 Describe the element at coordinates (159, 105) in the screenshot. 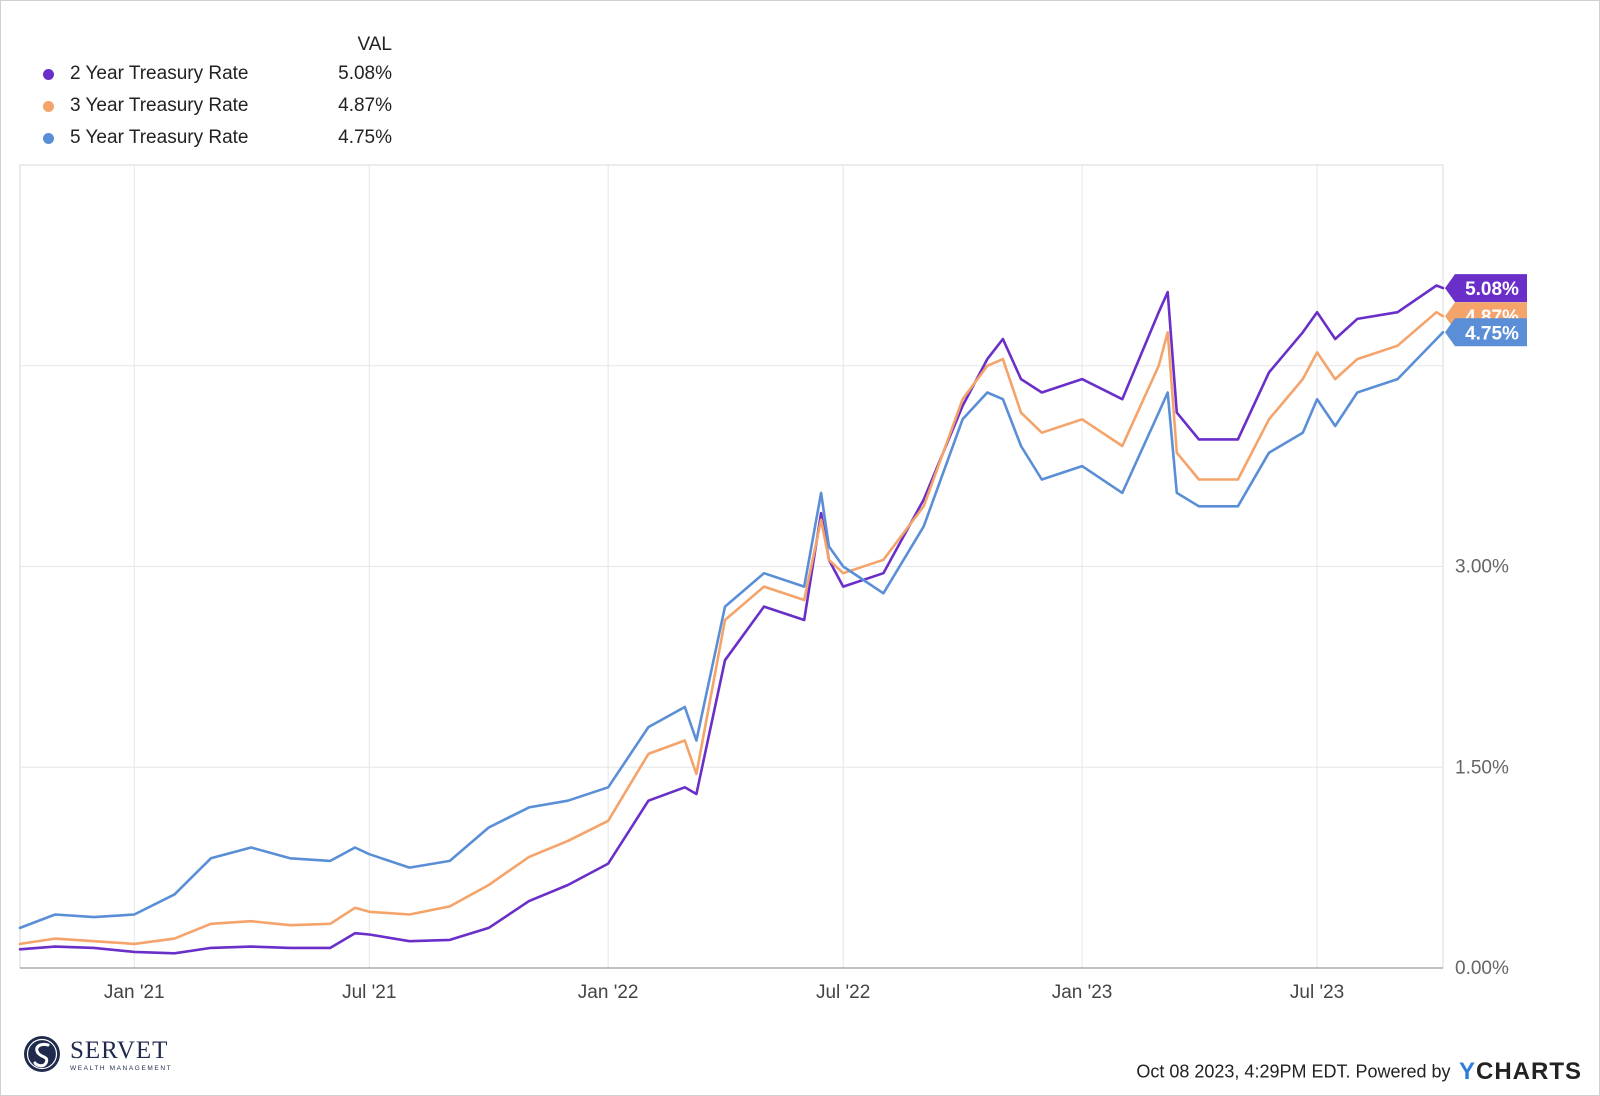

I see `legend-label-3yr: 3 Year Treasury Rate` at that location.